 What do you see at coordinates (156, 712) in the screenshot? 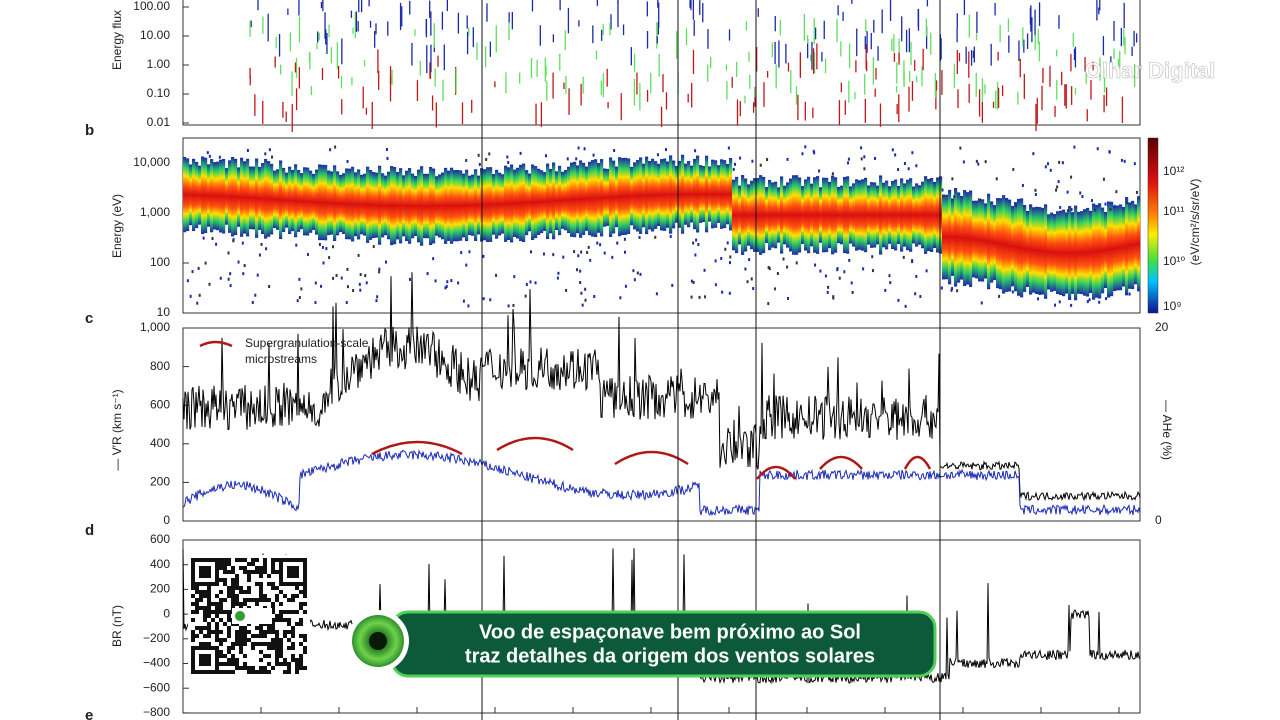
I see `y-tick-label: −800` at bounding box center [156, 712].